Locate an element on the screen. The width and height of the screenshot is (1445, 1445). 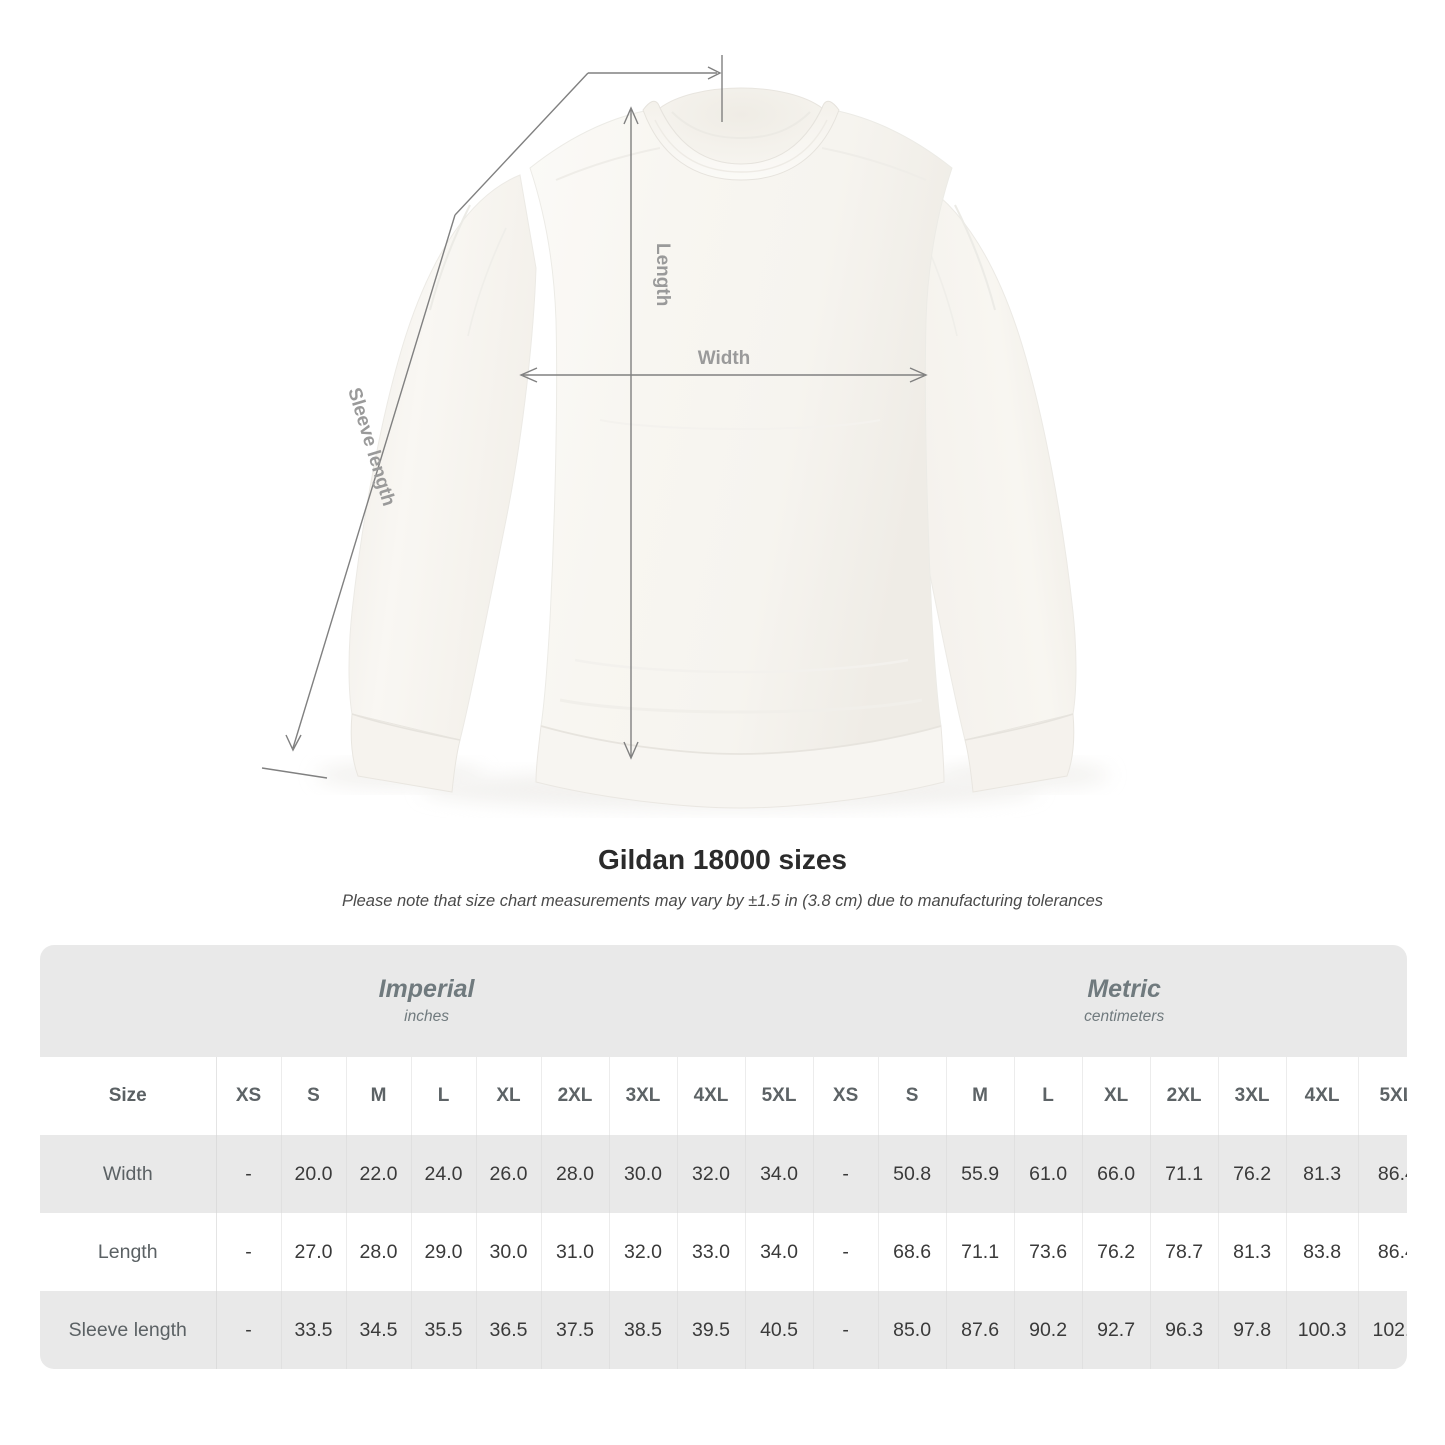
width-imperial-4: 26.0 is located at coordinates (509, 1174).